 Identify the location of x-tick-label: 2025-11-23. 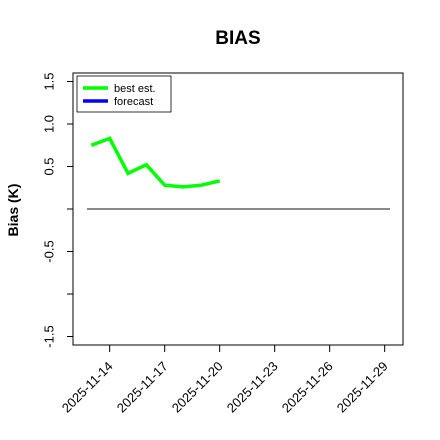
(252, 387).